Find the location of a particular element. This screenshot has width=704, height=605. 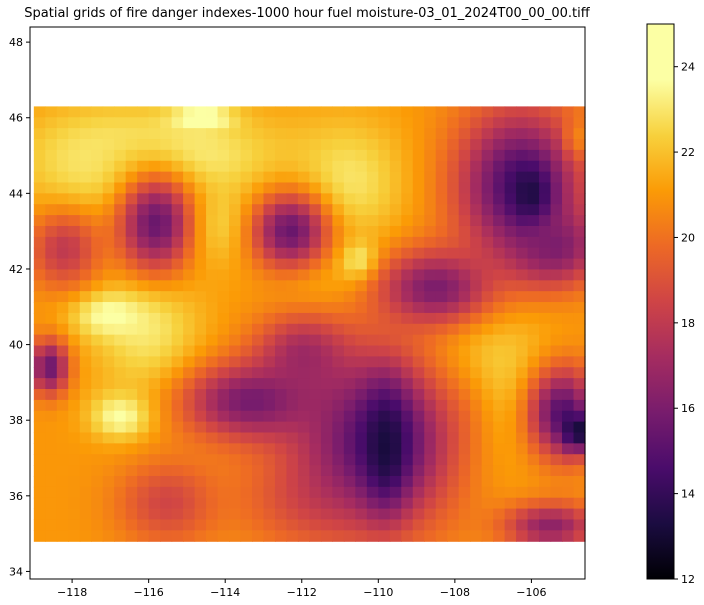

colorbar-tick-label: 18 is located at coordinates (688, 323).